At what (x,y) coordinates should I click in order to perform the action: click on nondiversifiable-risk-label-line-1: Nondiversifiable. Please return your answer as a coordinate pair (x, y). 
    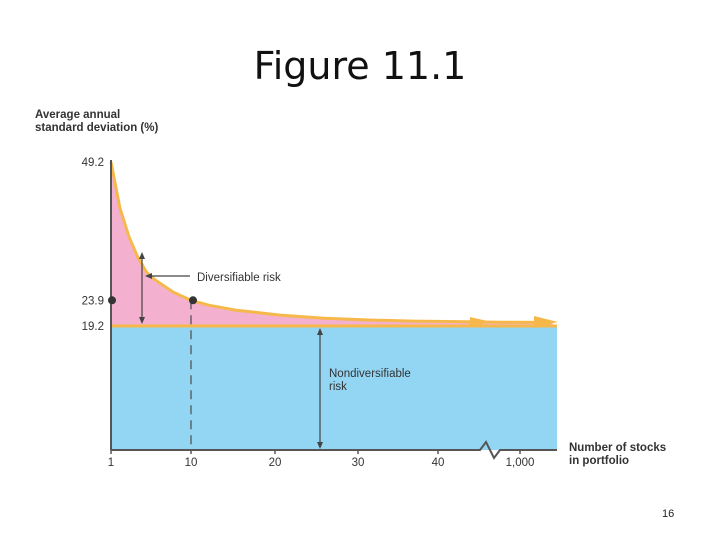
    Looking at the image, I should click on (370, 374).